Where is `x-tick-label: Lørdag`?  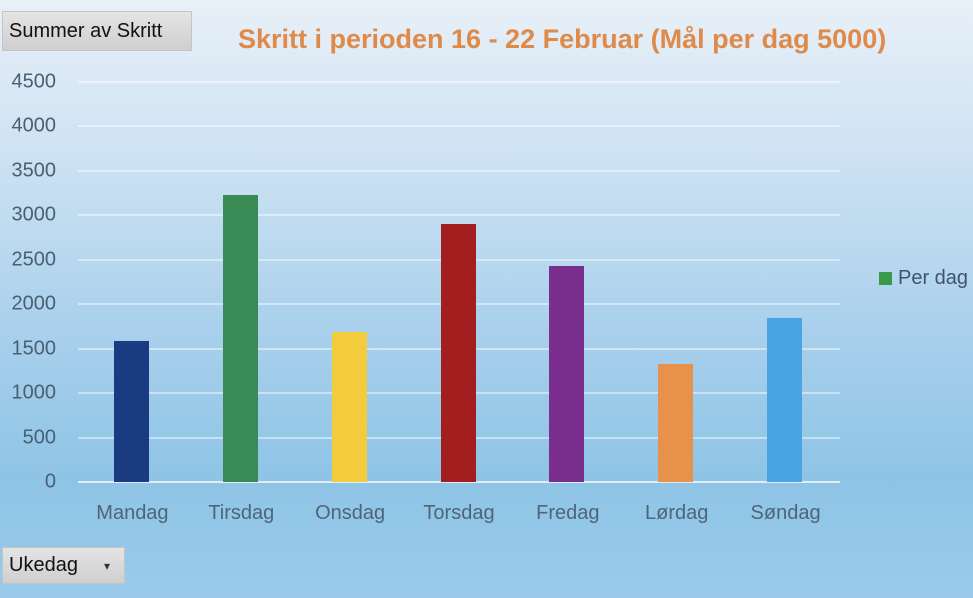 x-tick-label: Lørdag is located at coordinates (677, 513).